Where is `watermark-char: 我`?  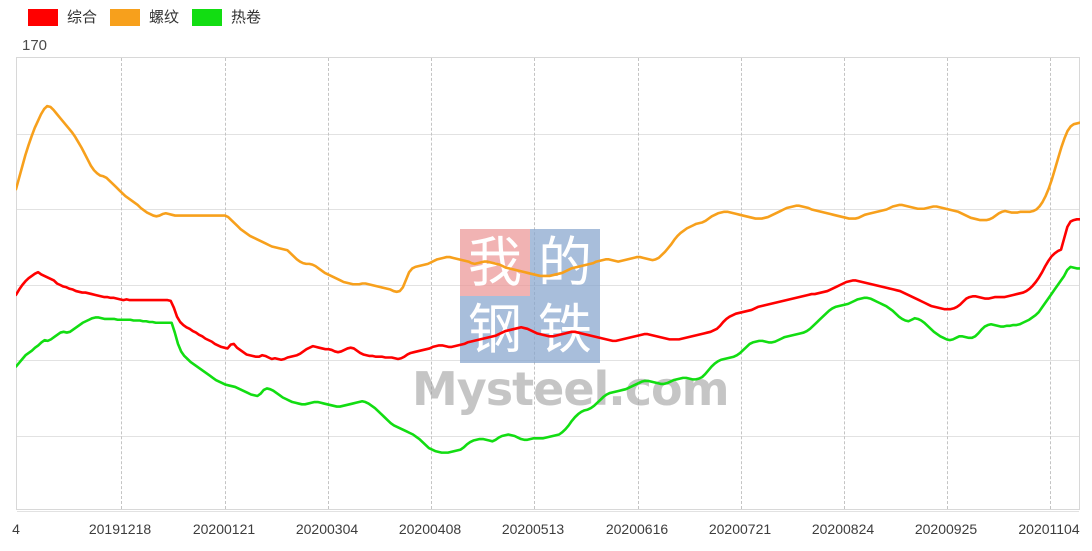
watermark-char: 我 is located at coordinates (495, 262).